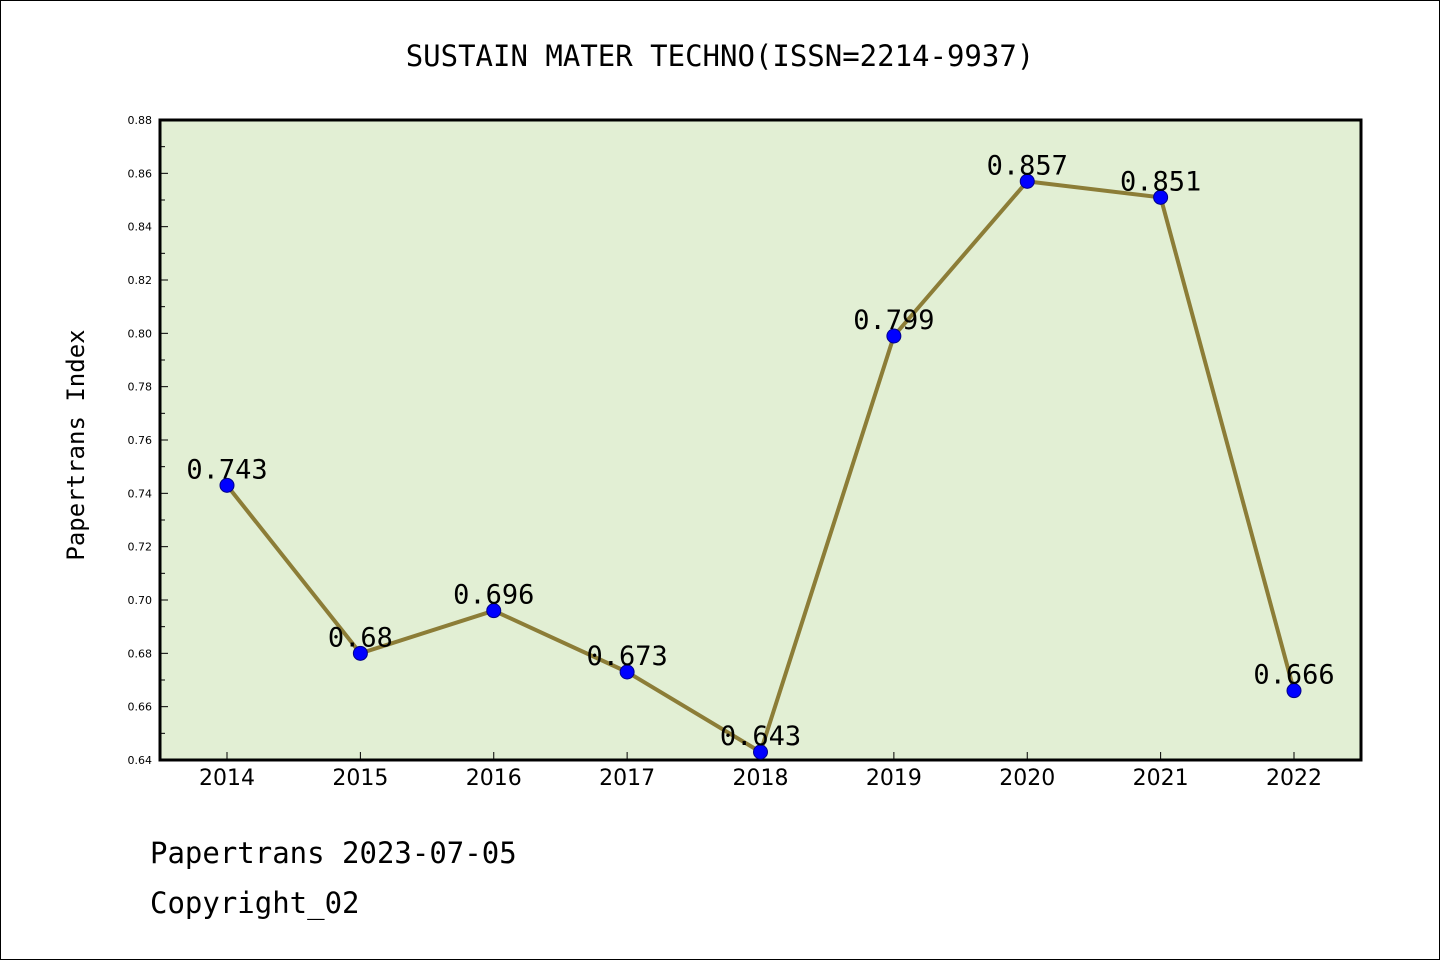 The image size is (1440, 960). Describe the element at coordinates (1160, 181) in the screenshot. I see `data-label: 0.851` at that location.